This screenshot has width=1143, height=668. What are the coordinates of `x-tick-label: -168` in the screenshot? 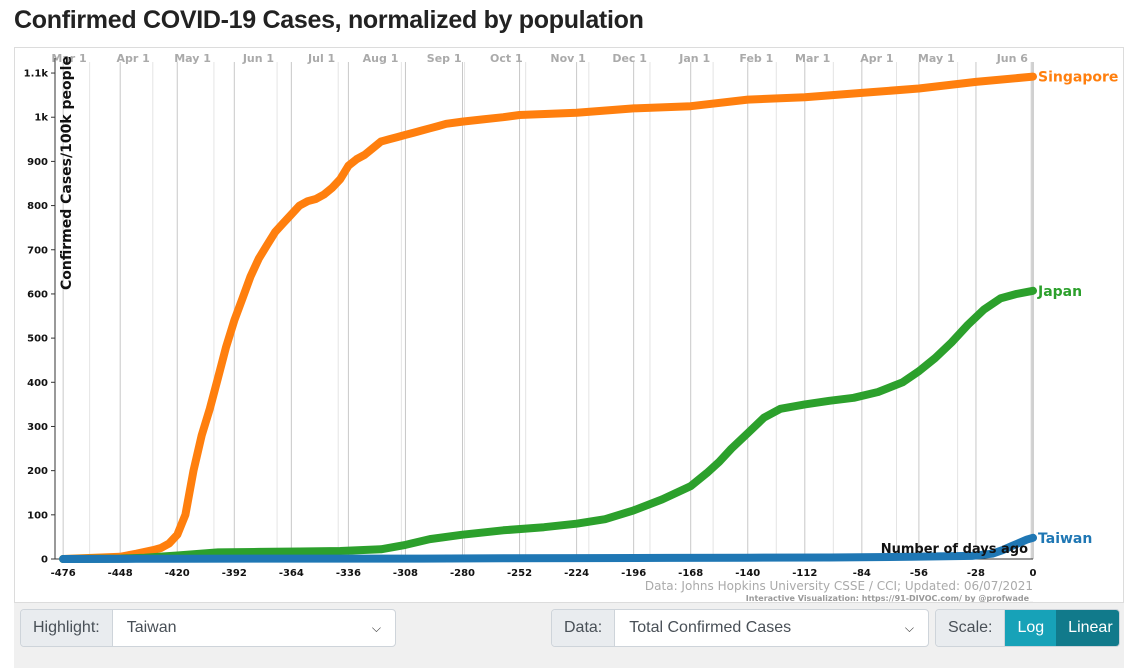 It's located at (690, 573).